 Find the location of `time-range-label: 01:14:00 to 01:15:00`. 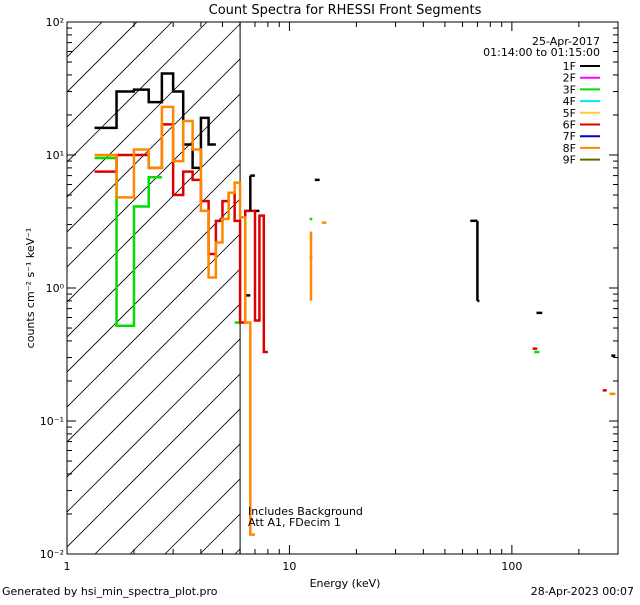

time-range-label: 01:14:00 to 01:15:00 is located at coordinates (541, 52).